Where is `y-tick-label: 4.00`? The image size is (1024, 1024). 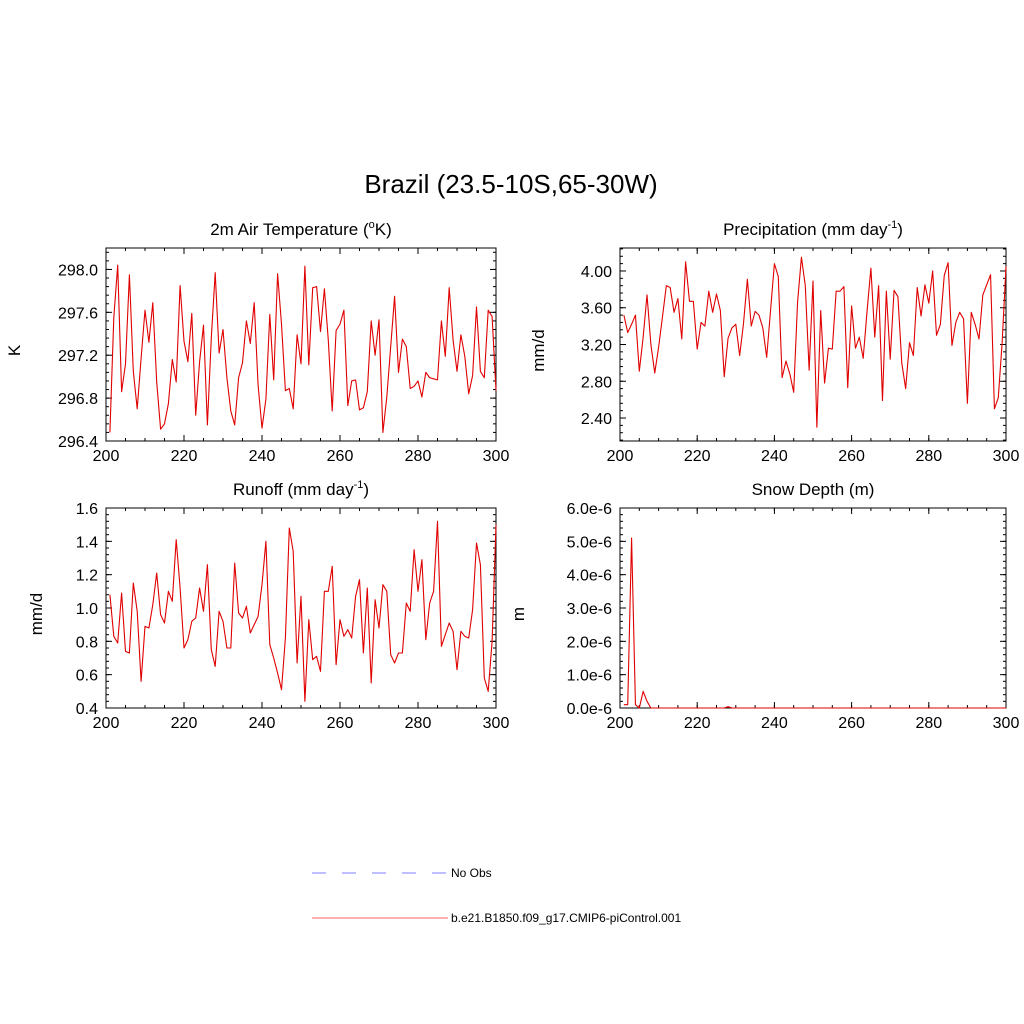 y-tick-label: 4.00 is located at coordinates (596, 272).